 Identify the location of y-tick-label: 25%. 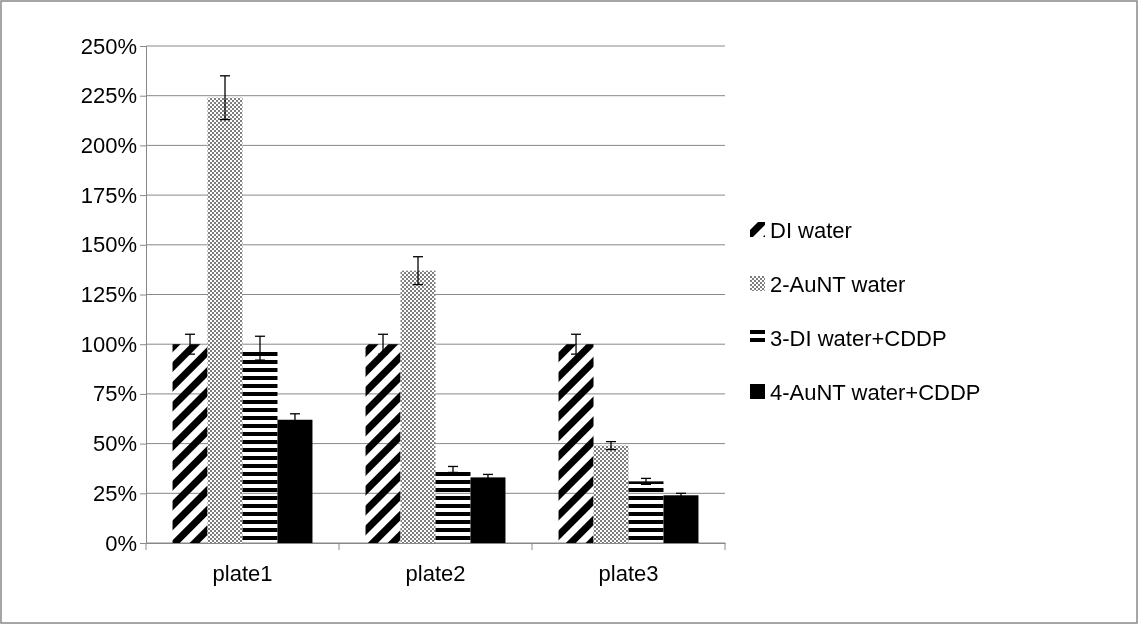
(114, 493).